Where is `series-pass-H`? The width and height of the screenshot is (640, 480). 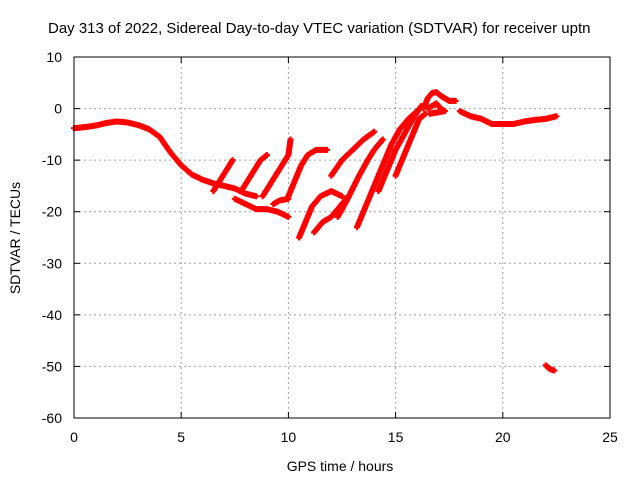 series-pass-H is located at coordinates (360, 178).